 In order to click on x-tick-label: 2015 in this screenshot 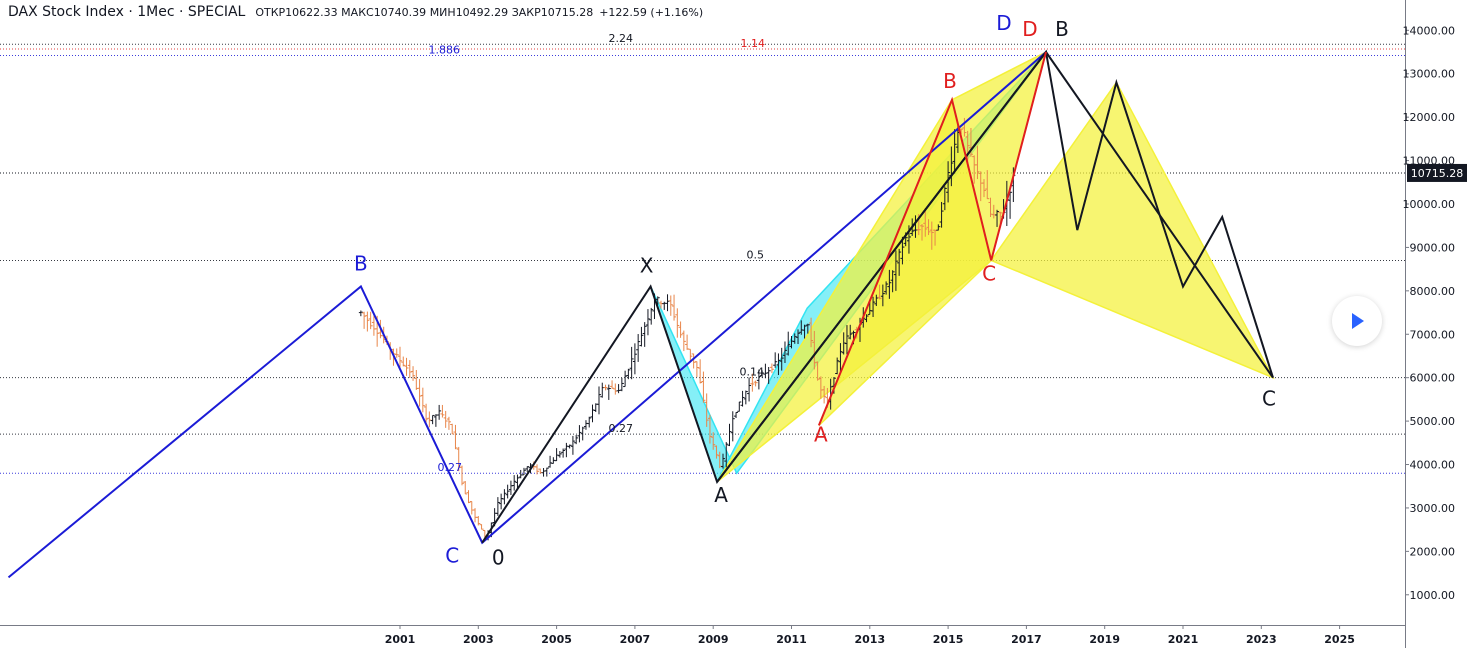, I will do `click(948, 639)`.